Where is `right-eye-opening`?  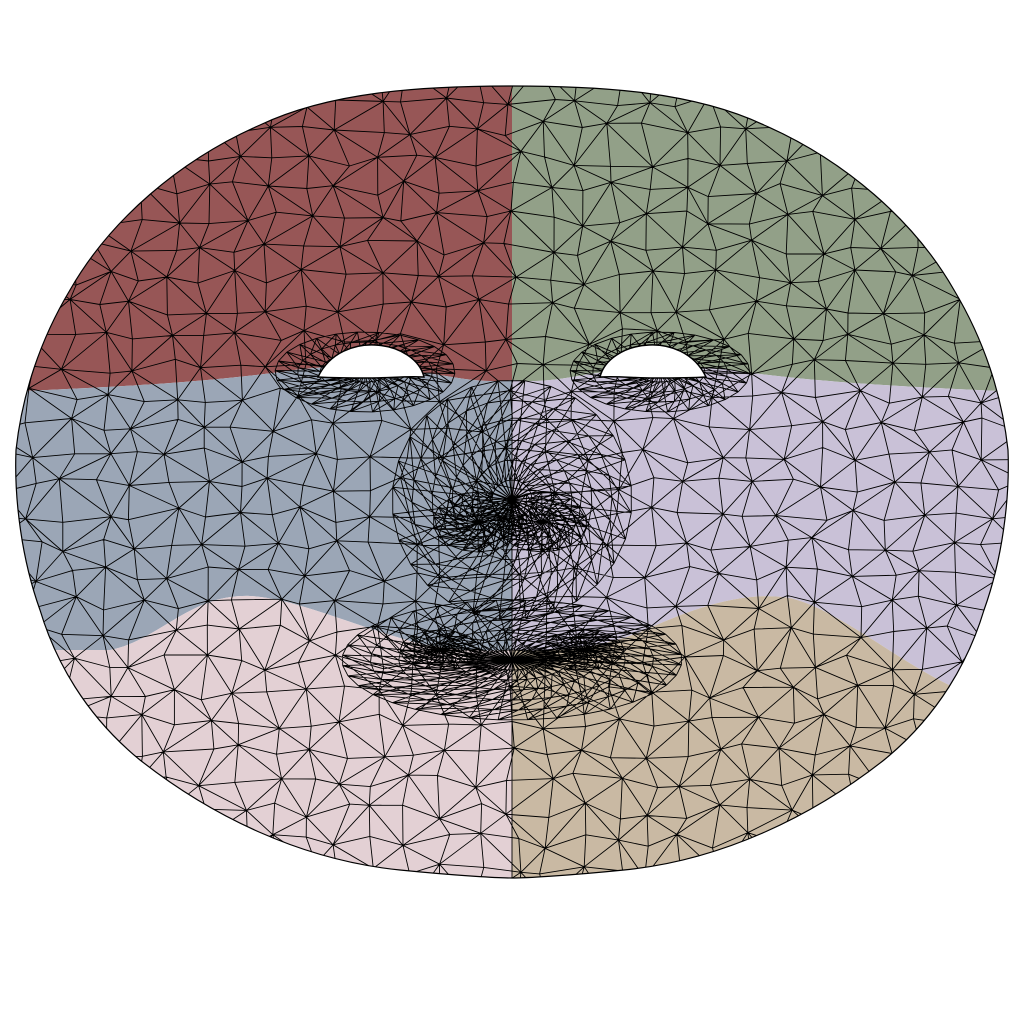
right-eye-opening is located at coordinates (370, 361).